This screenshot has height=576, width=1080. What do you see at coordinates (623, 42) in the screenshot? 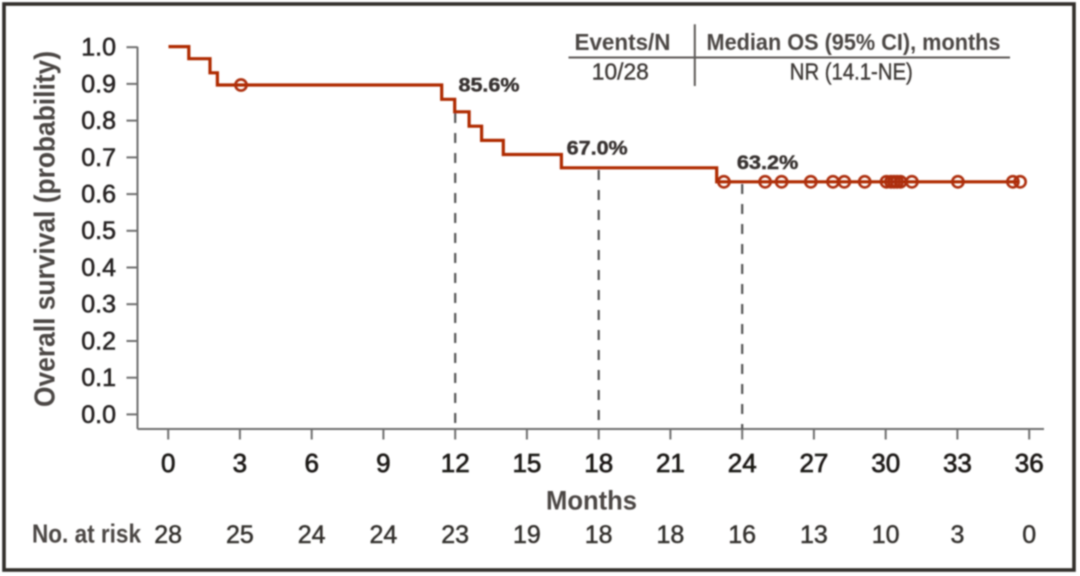
I see `svg-text: Events/N` at bounding box center [623, 42].